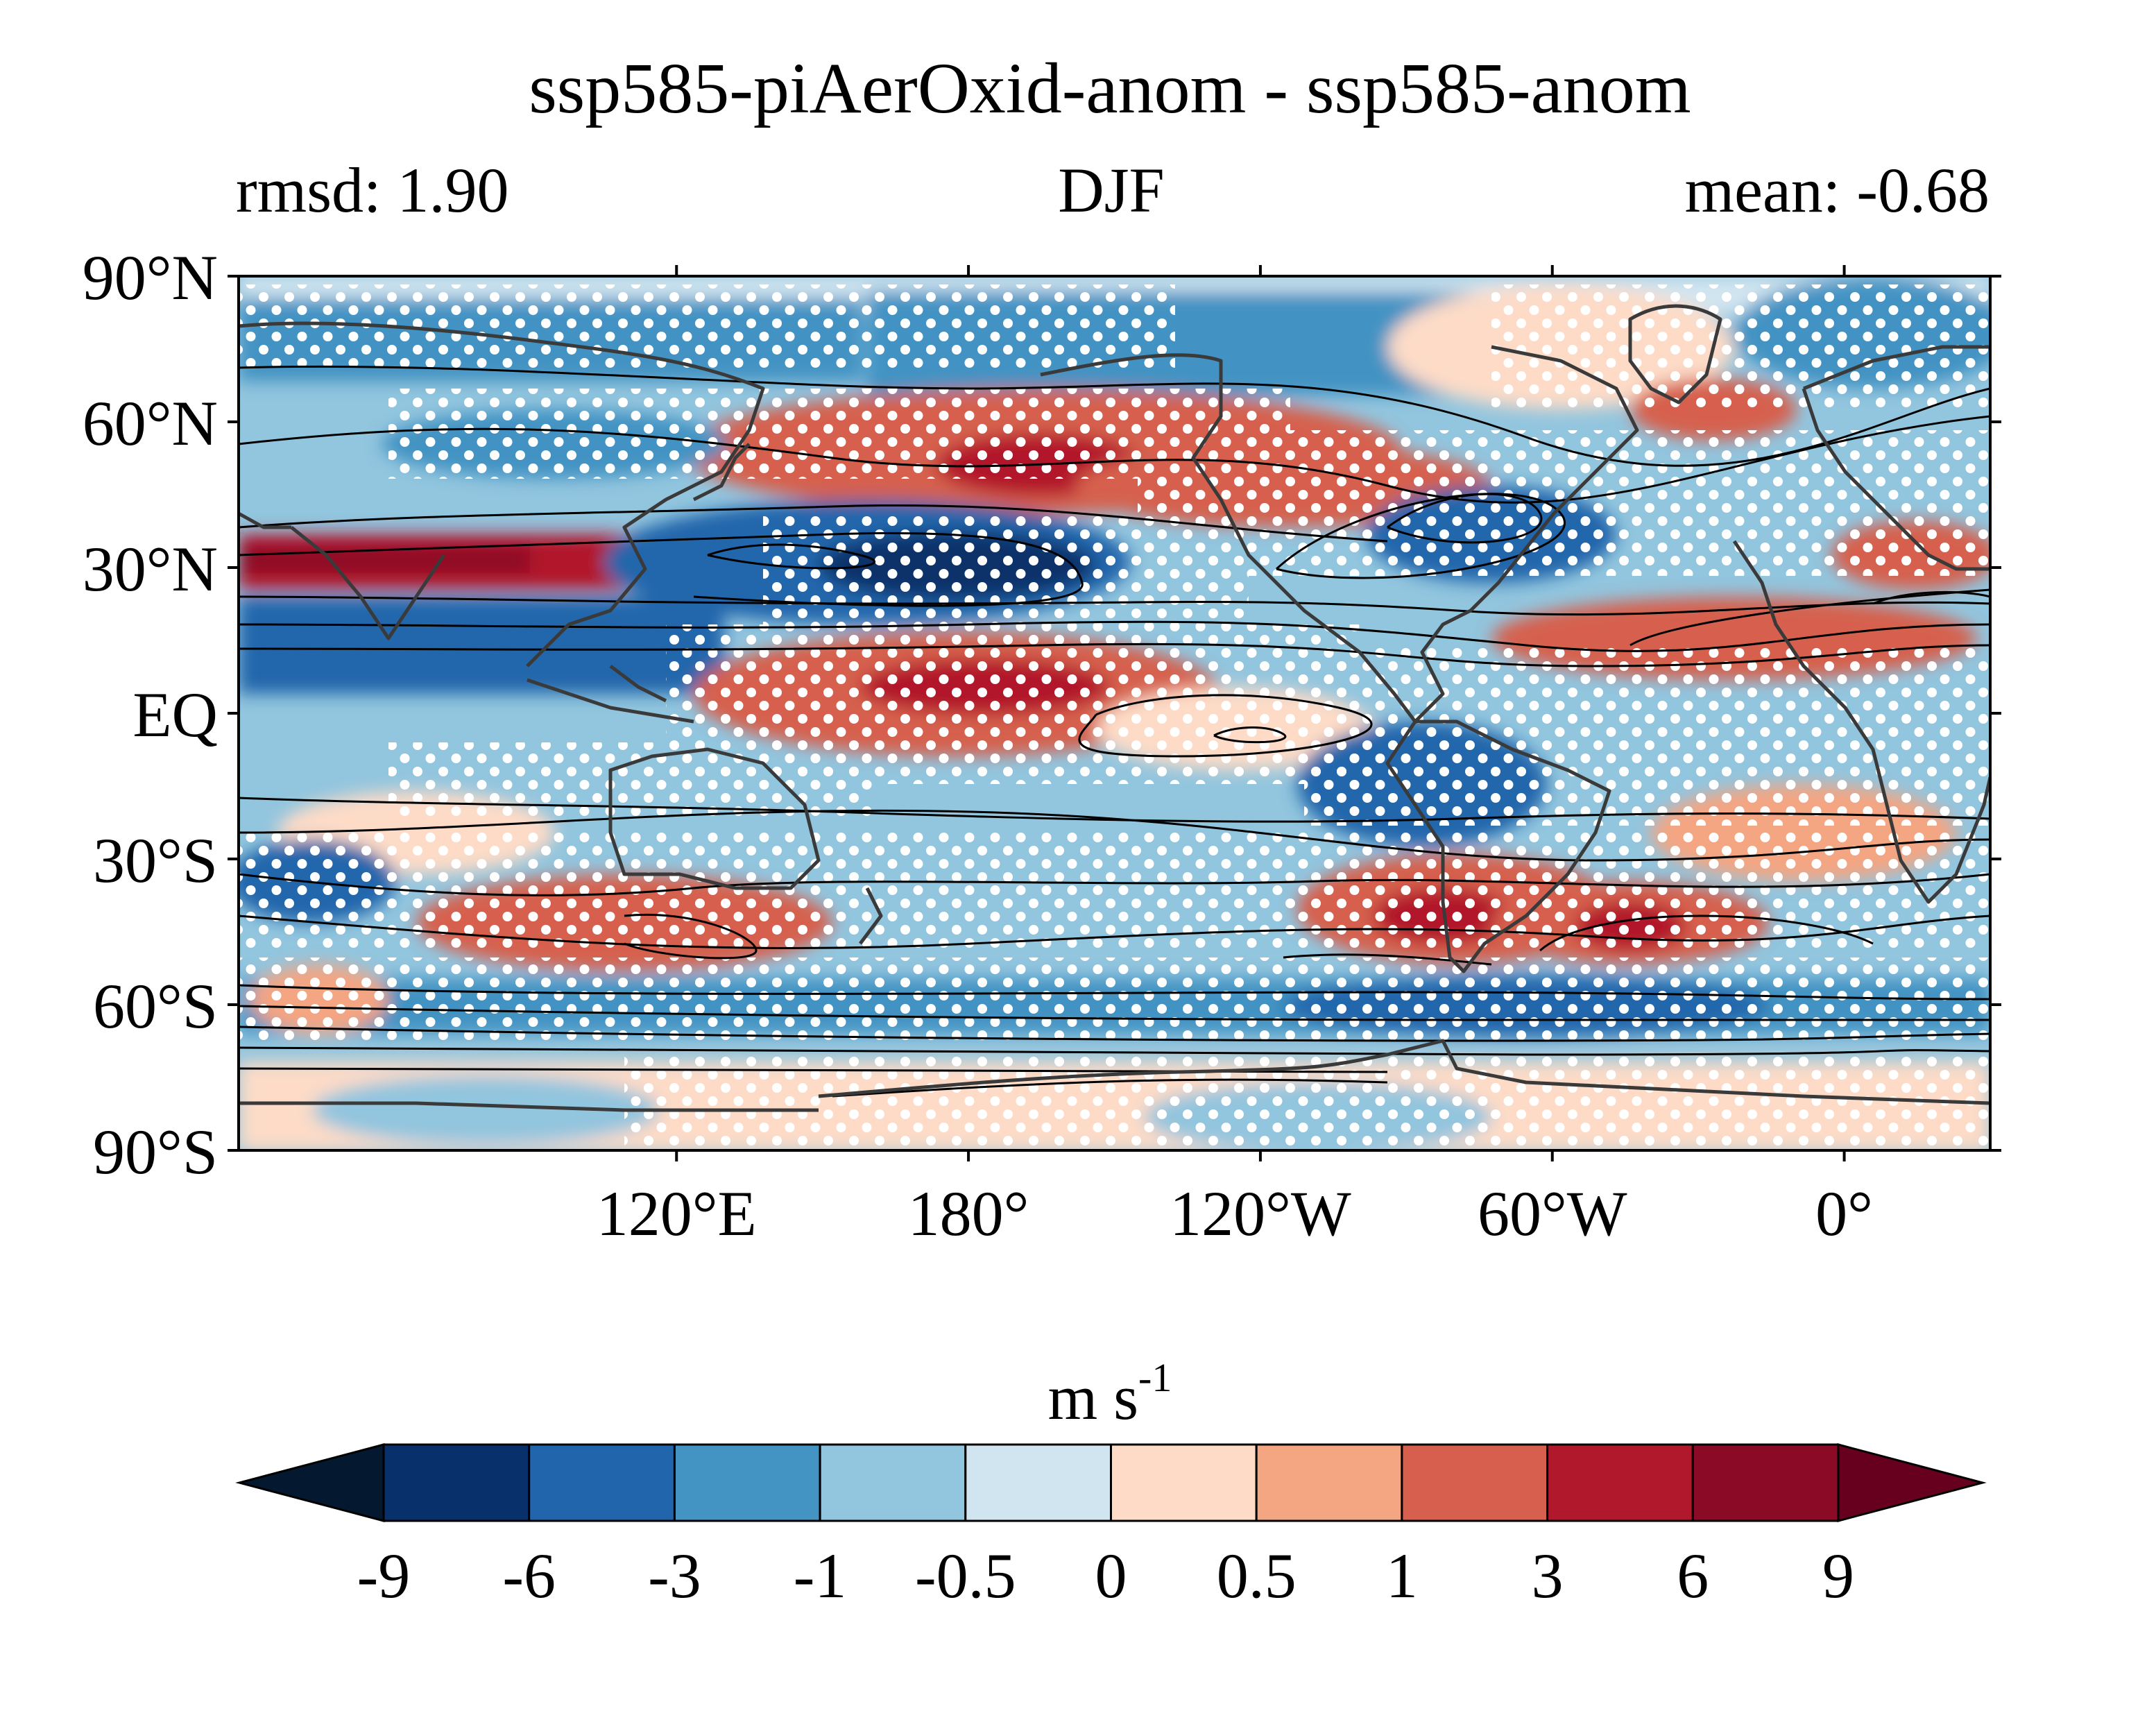 This screenshot has height=1720, width=2156. I want to click on lat-tick-label: 30°N, so click(150, 569).